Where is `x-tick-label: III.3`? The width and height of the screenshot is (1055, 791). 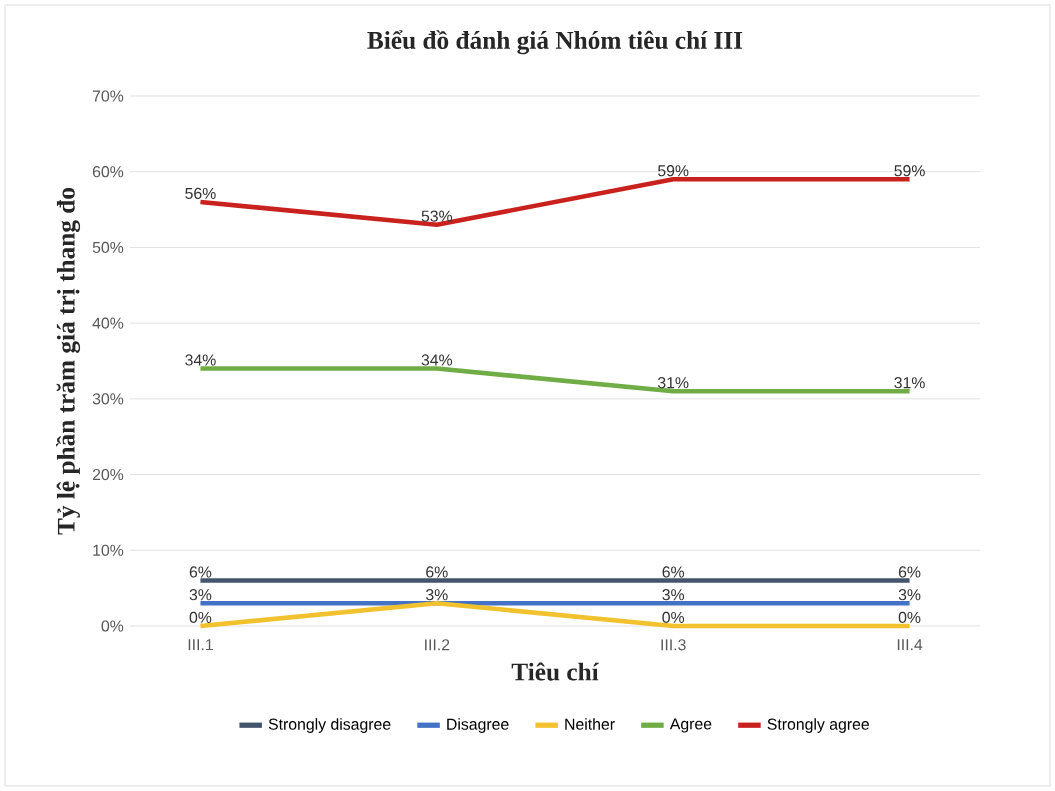
x-tick-label: III.3 is located at coordinates (673, 645).